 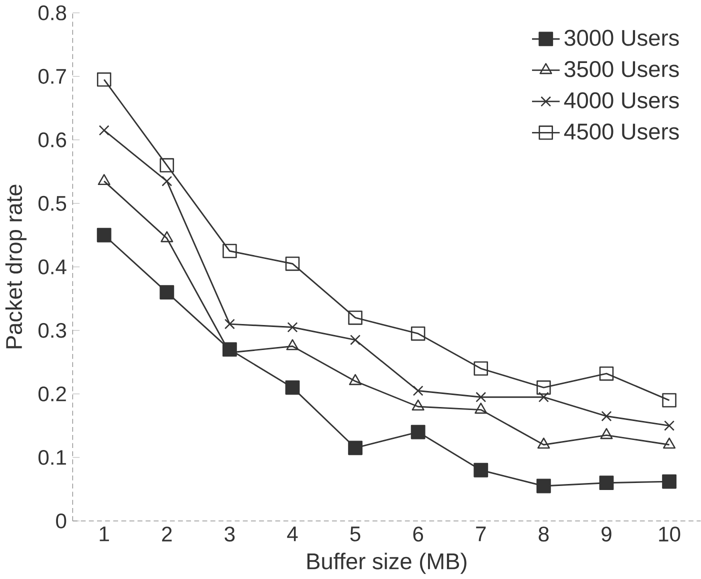 I want to click on y-tick-label: 0.3, so click(x=52, y=330).